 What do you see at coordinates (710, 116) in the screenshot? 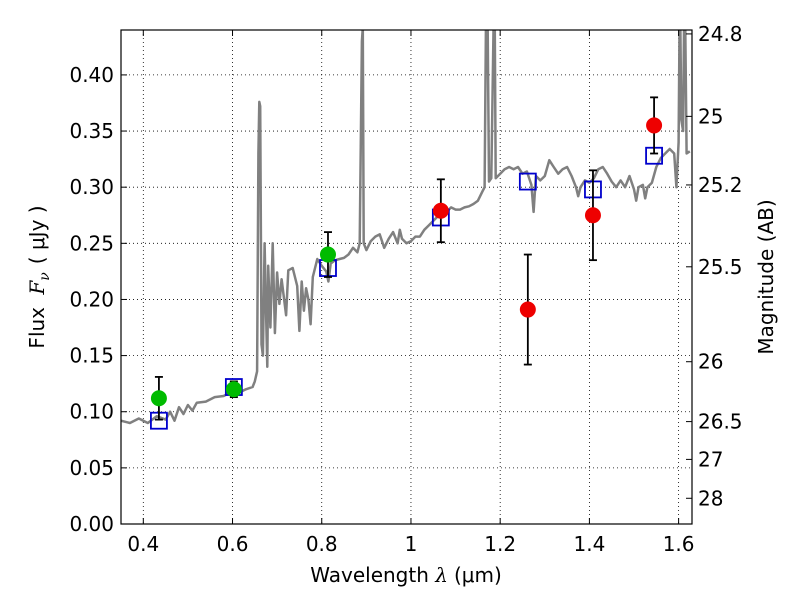
I see `y2-tick-label: 25` at bounding box center [710, 116].